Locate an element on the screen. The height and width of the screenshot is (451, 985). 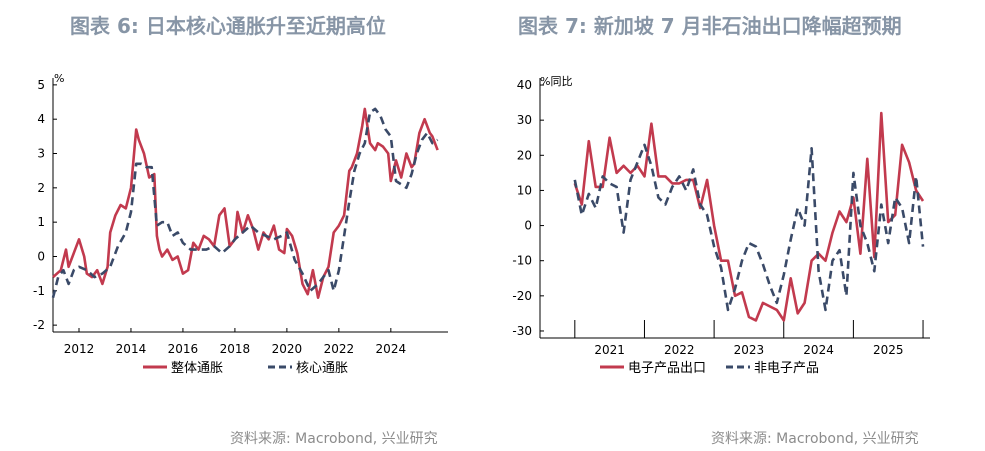
right-y-tick-label: 10 is located at coordinates (524, 190).